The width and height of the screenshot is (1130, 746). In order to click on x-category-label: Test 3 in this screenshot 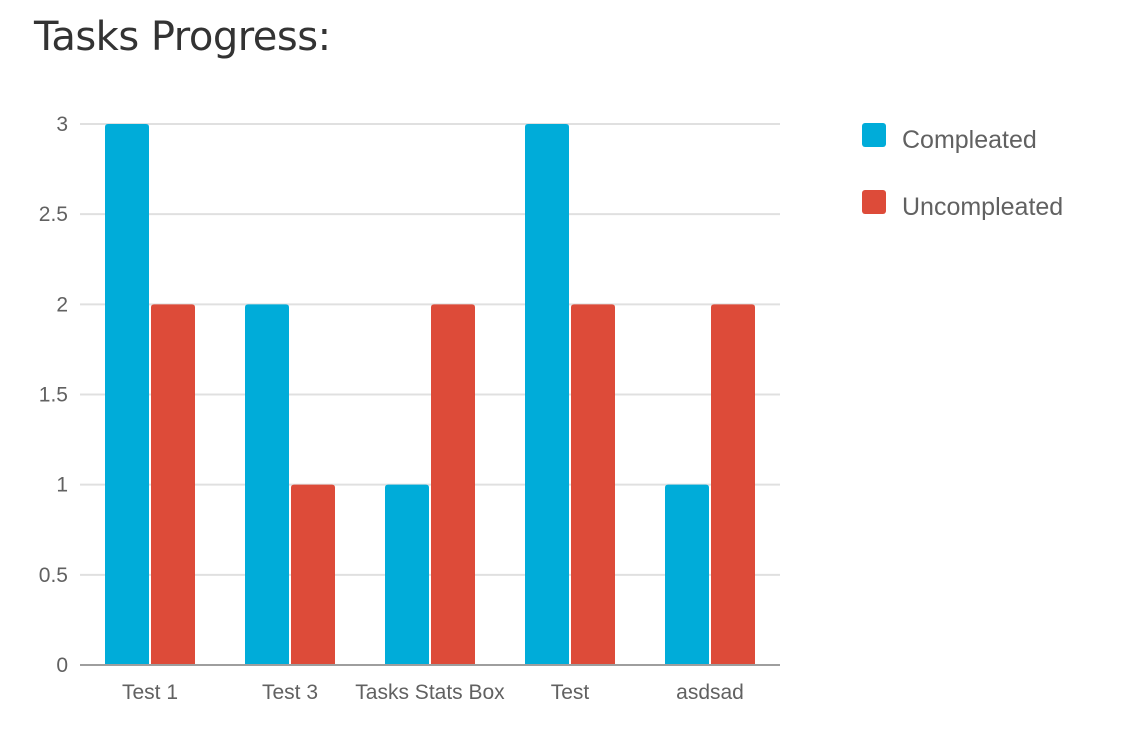, I will do `click(290, 692)`.